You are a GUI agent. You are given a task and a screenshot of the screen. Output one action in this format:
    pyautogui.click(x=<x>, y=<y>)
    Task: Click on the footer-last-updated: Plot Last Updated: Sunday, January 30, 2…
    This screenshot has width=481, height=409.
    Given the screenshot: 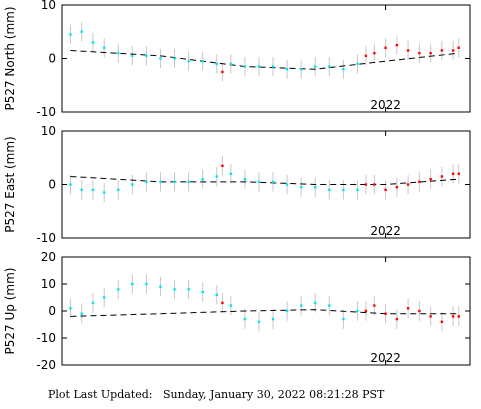 What is the action you would take?
    pyautogui.click(x=216, y=394)
    